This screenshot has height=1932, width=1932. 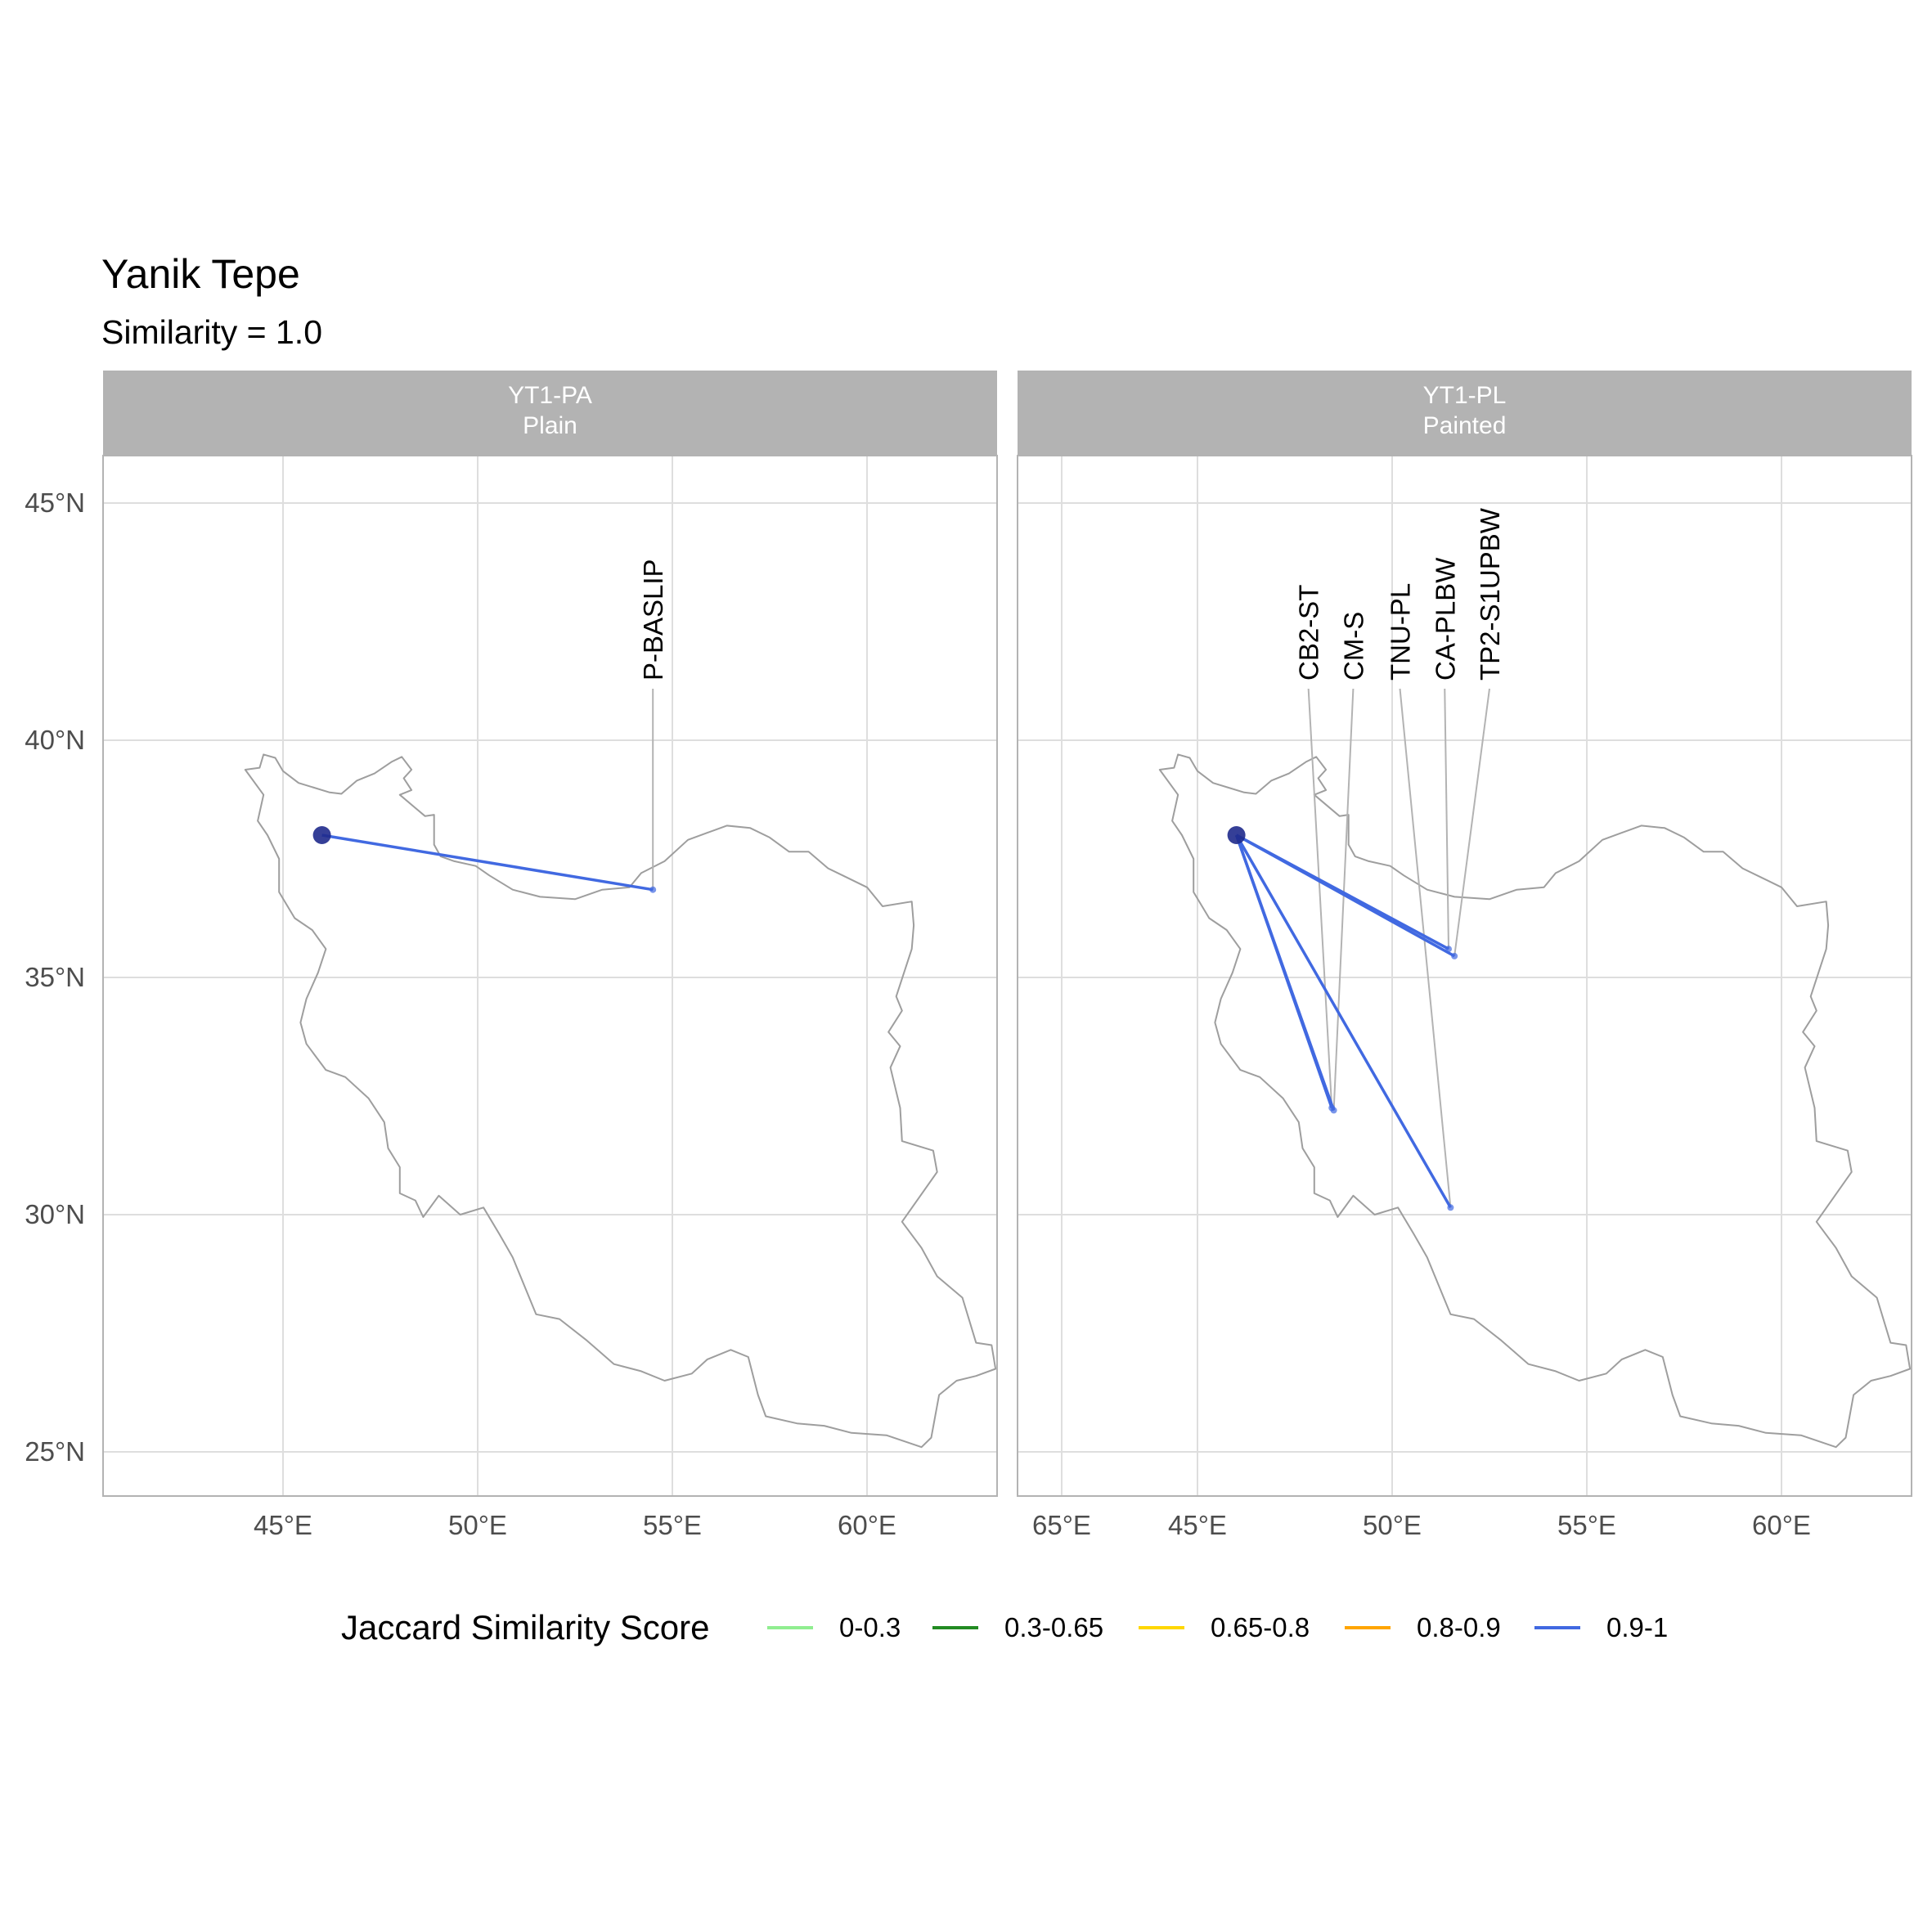 What do you see at coordinates (1309, 633) in the screenshot?
I see `site-label: CB2-ST` at bounding box center [1309, 633].